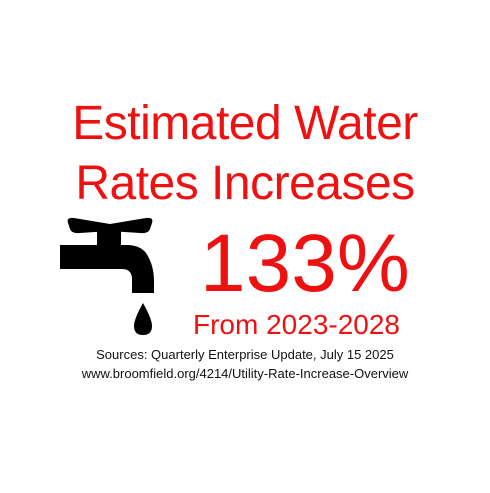  I want to click on title-line-2: Rates Increases, so click(245, 183).